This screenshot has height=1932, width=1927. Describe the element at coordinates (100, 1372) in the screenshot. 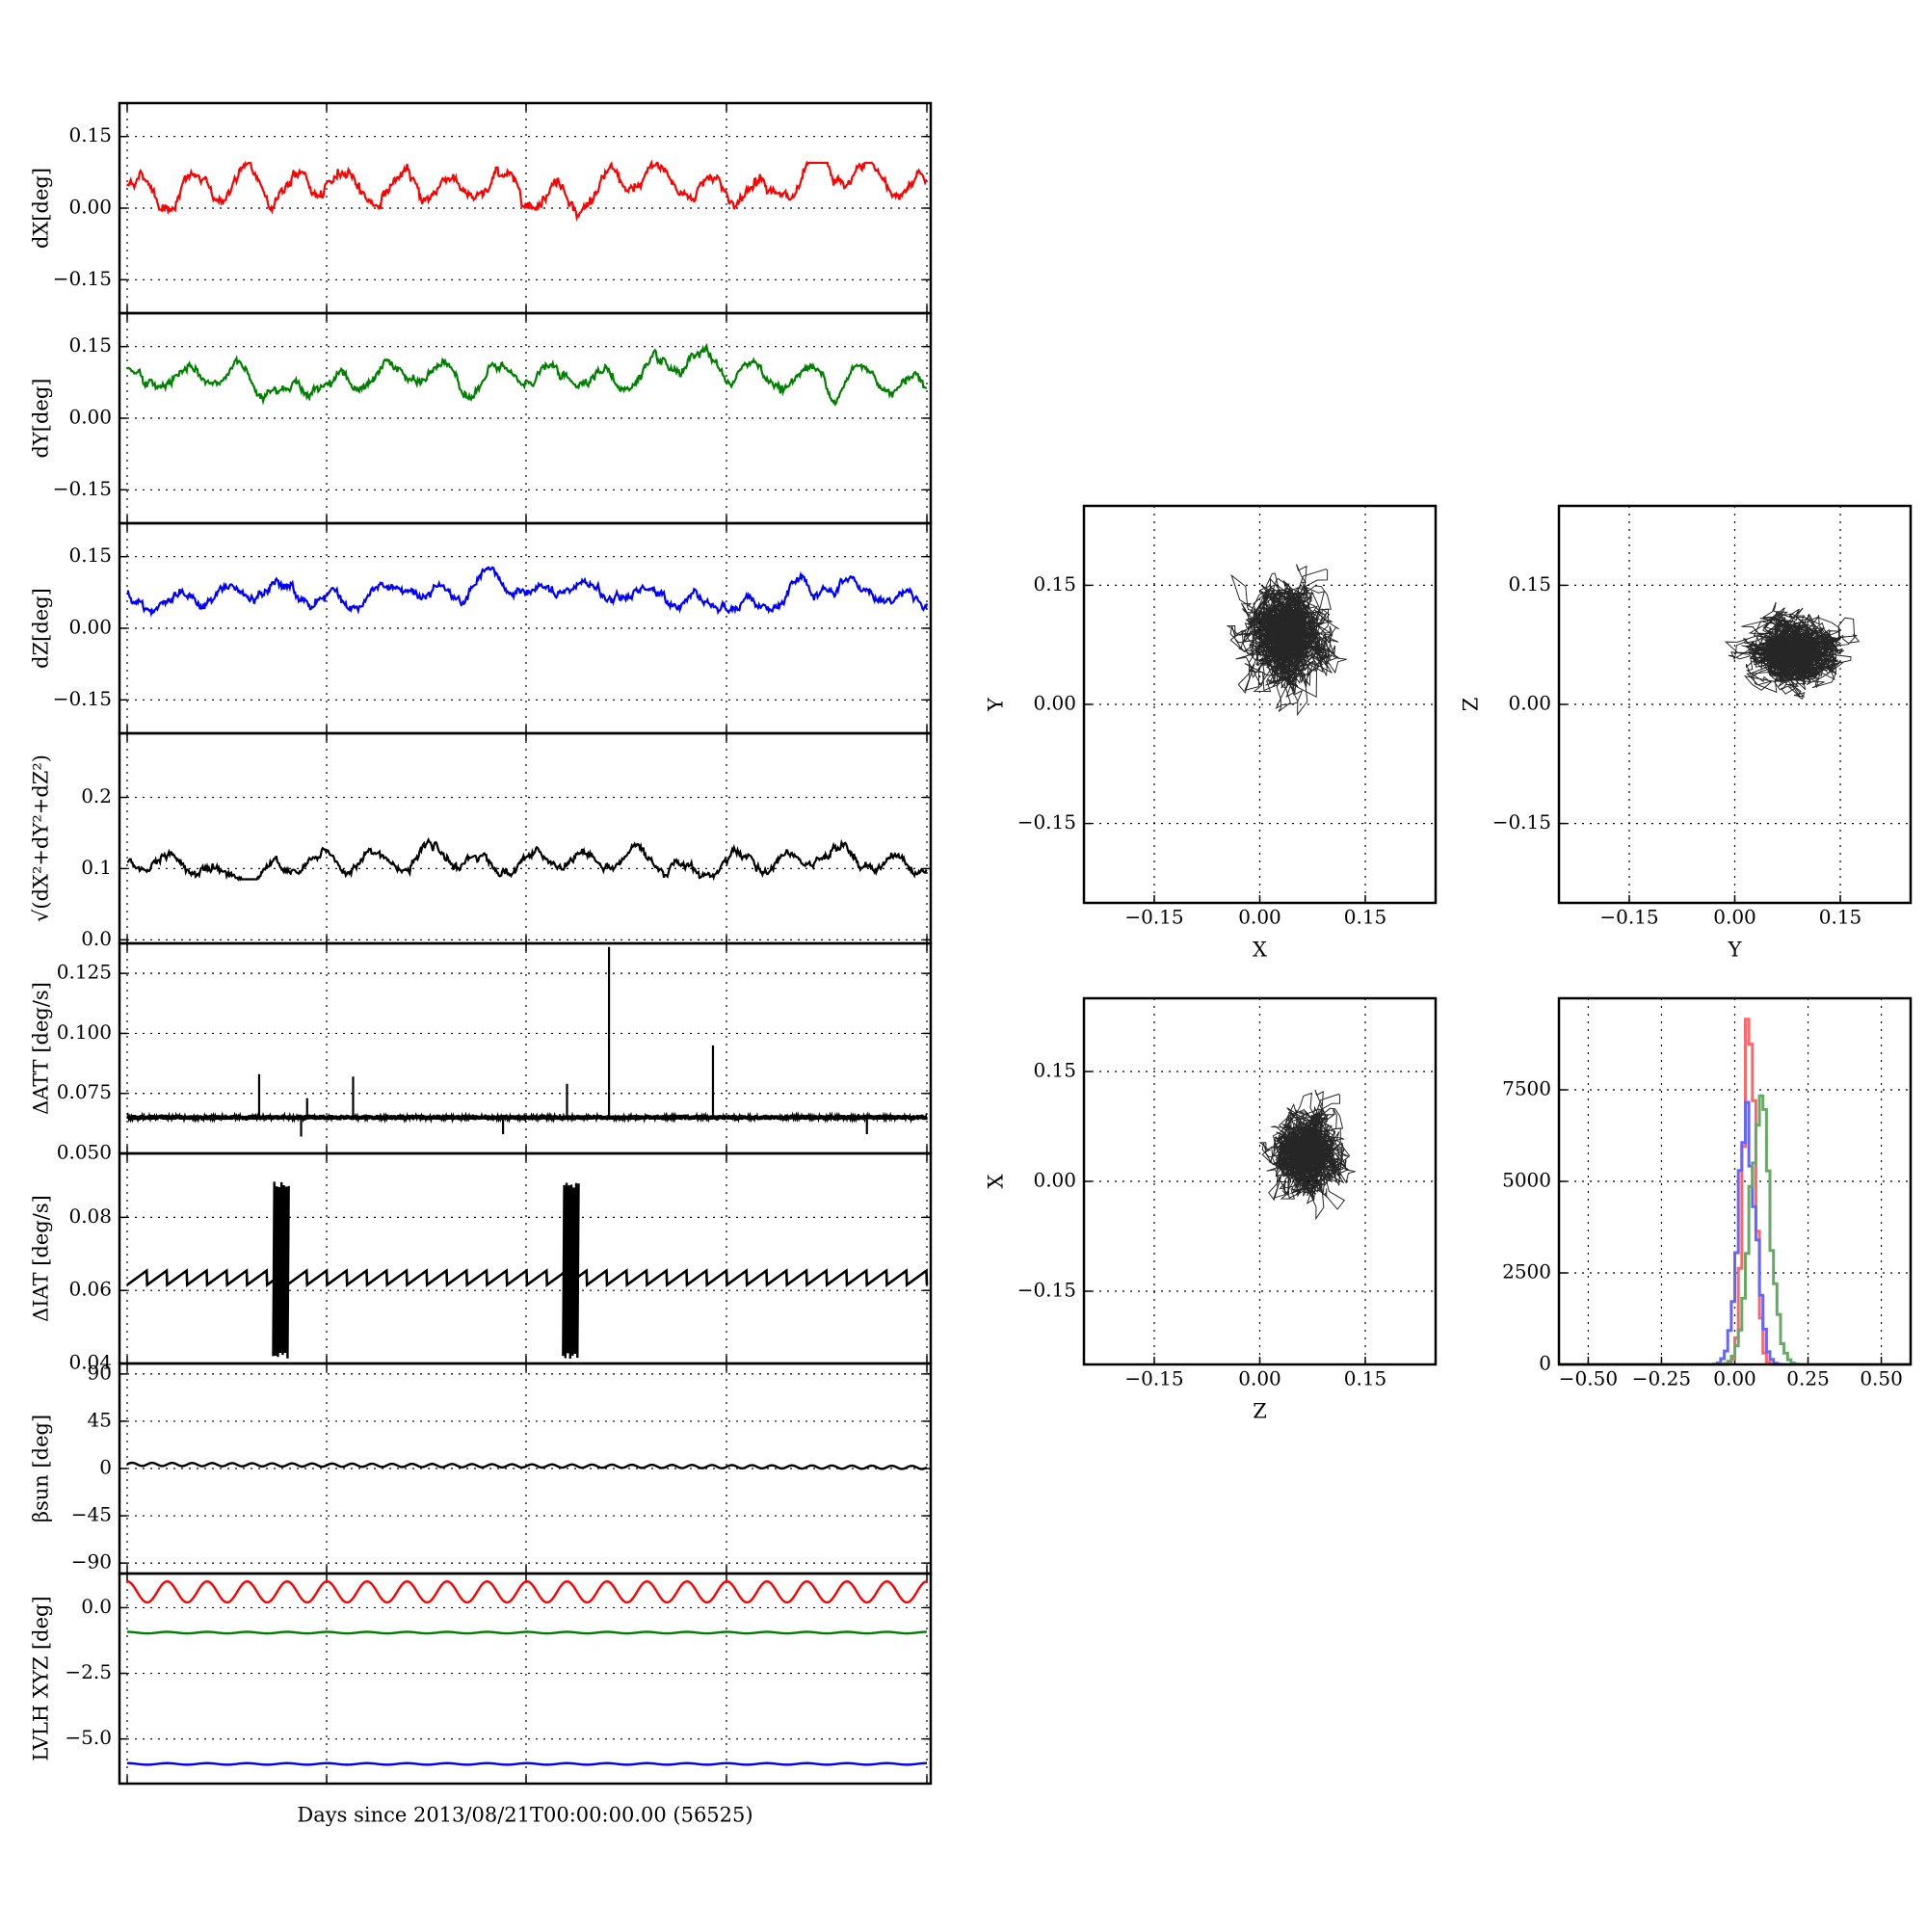

I see `y-tick-label: 90` at that location.